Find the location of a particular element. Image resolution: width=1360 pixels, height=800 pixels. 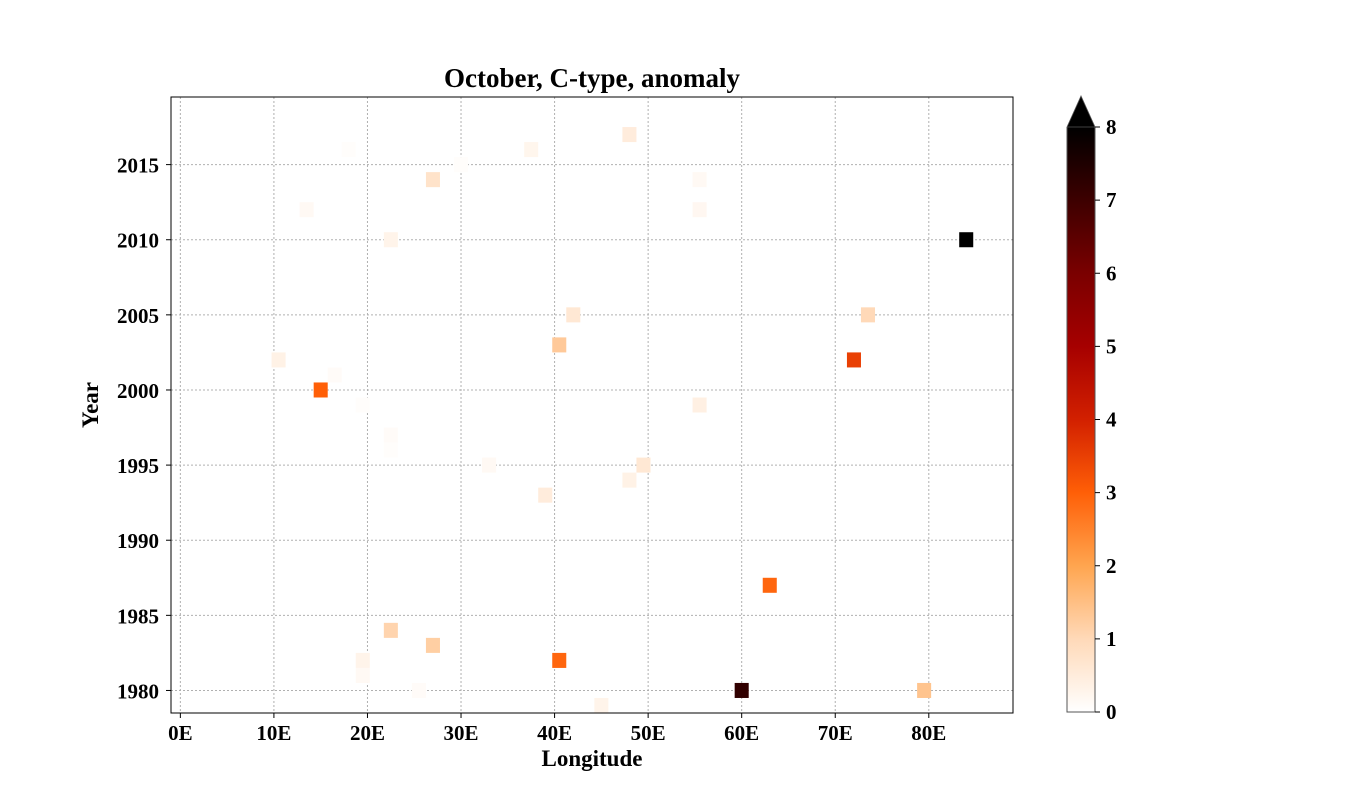

colorbar-tick-label: 0 is located at coordinates (1111, 712).